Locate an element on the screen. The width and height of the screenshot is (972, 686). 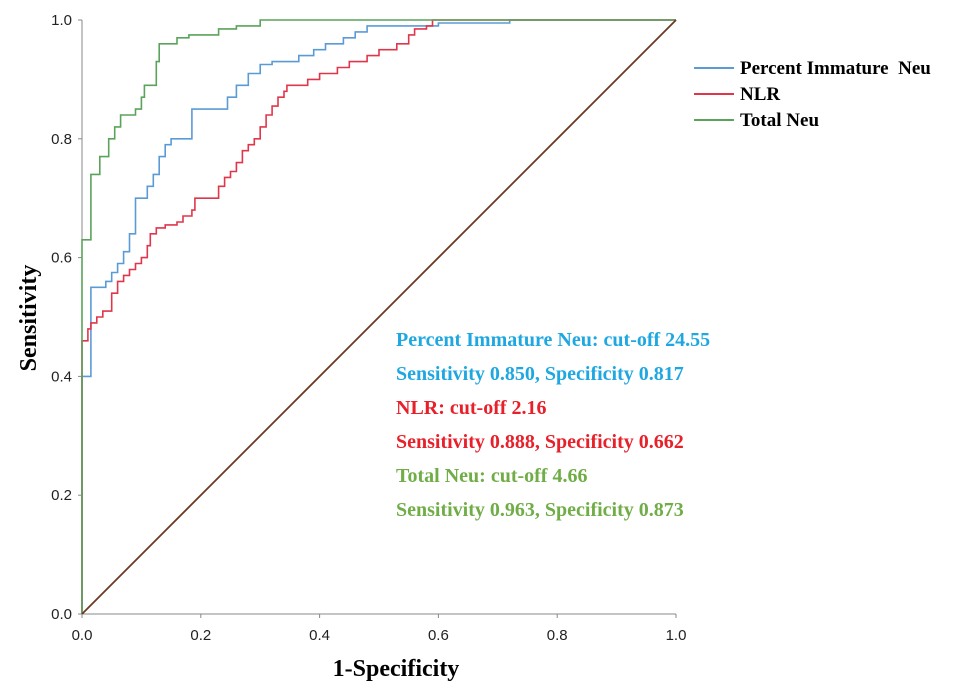
y-tick-label: 1.0 is located at coordinates (61, 20).